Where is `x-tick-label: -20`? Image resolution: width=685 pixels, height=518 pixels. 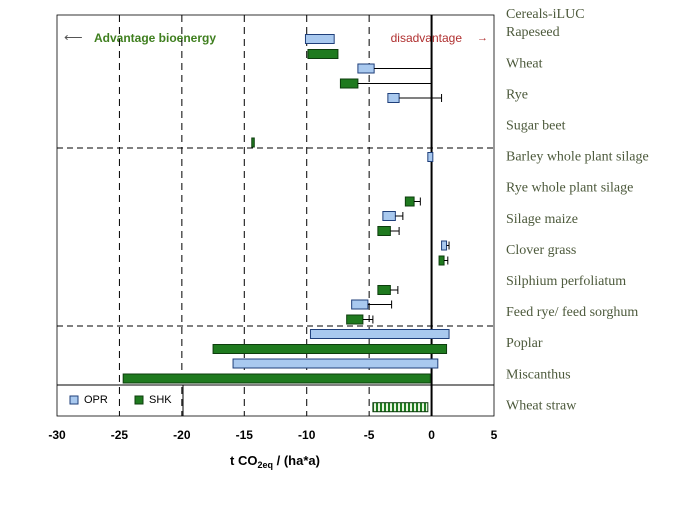
x-tick-label: -20 is located at coordinates (182, 435).